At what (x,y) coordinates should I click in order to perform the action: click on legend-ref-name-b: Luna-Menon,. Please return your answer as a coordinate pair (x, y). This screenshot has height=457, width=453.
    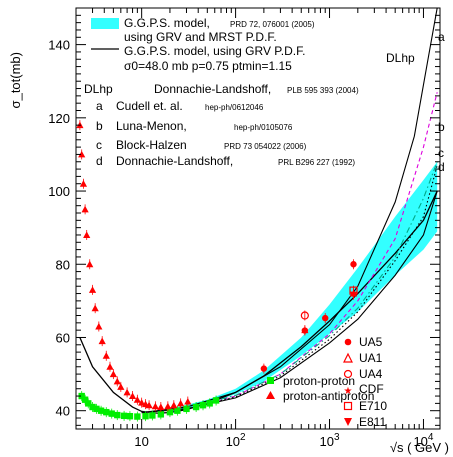
    Looking at the image, I should click on (151, 126).